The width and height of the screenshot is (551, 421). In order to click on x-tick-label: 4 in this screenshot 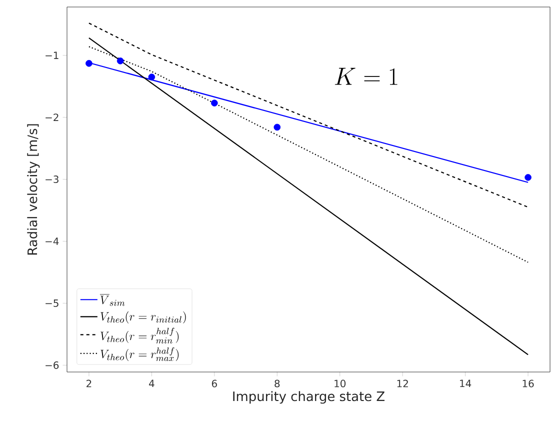, I will do `click(151, 384)`.